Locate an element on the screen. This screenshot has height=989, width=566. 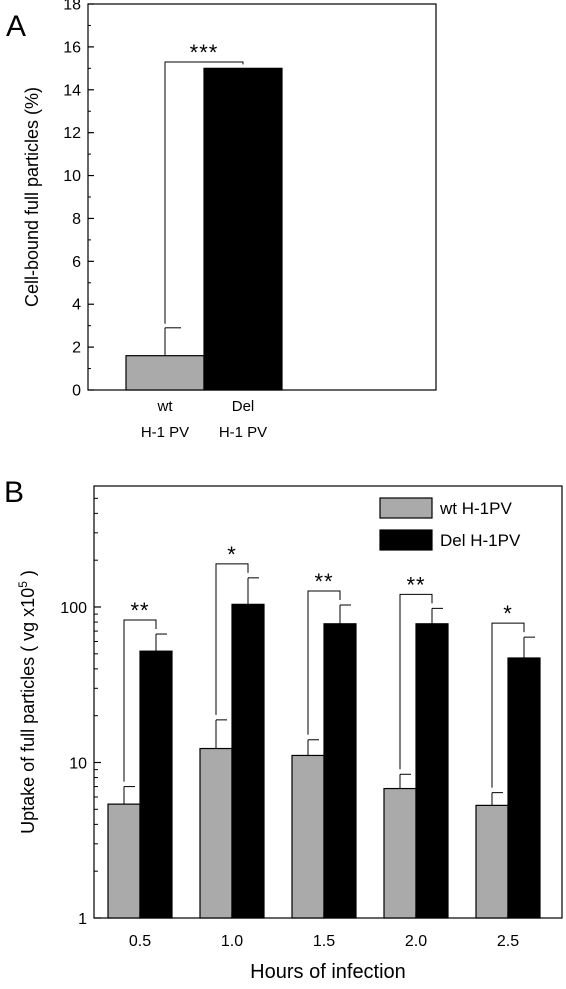
legend-label: wt H-1PV is located at coordinates (475, 508).